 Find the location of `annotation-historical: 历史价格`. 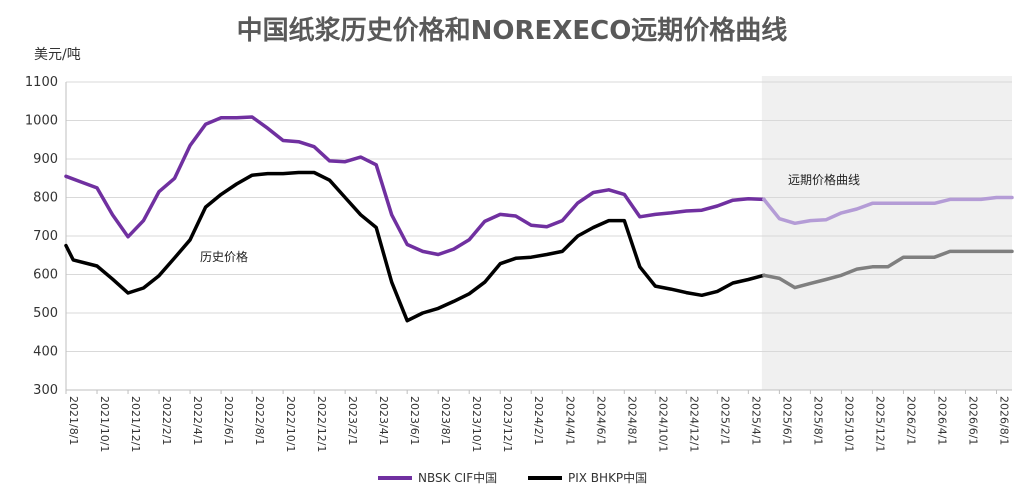

annotation-historical: 历史价格 is located at coordinates (224, 256).